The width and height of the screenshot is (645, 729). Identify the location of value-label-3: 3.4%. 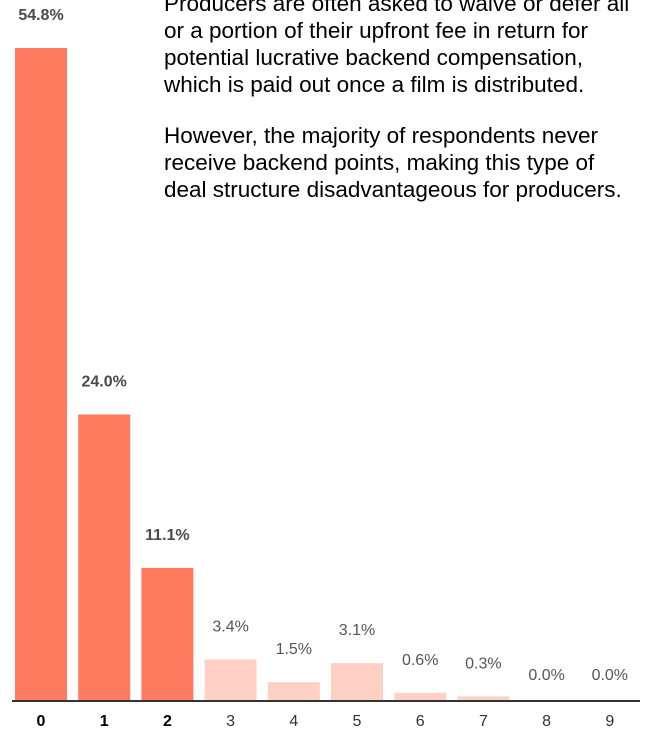
(230, 627).